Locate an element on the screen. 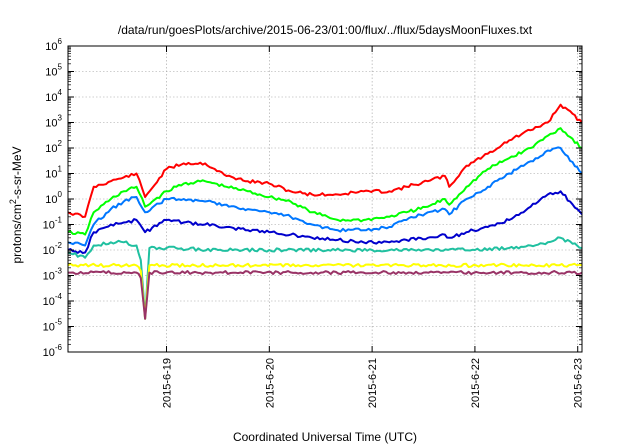 This screenshot has width=640, height=448. y-tick-label: 10⁻¹ is located at coordinates (53, 224).